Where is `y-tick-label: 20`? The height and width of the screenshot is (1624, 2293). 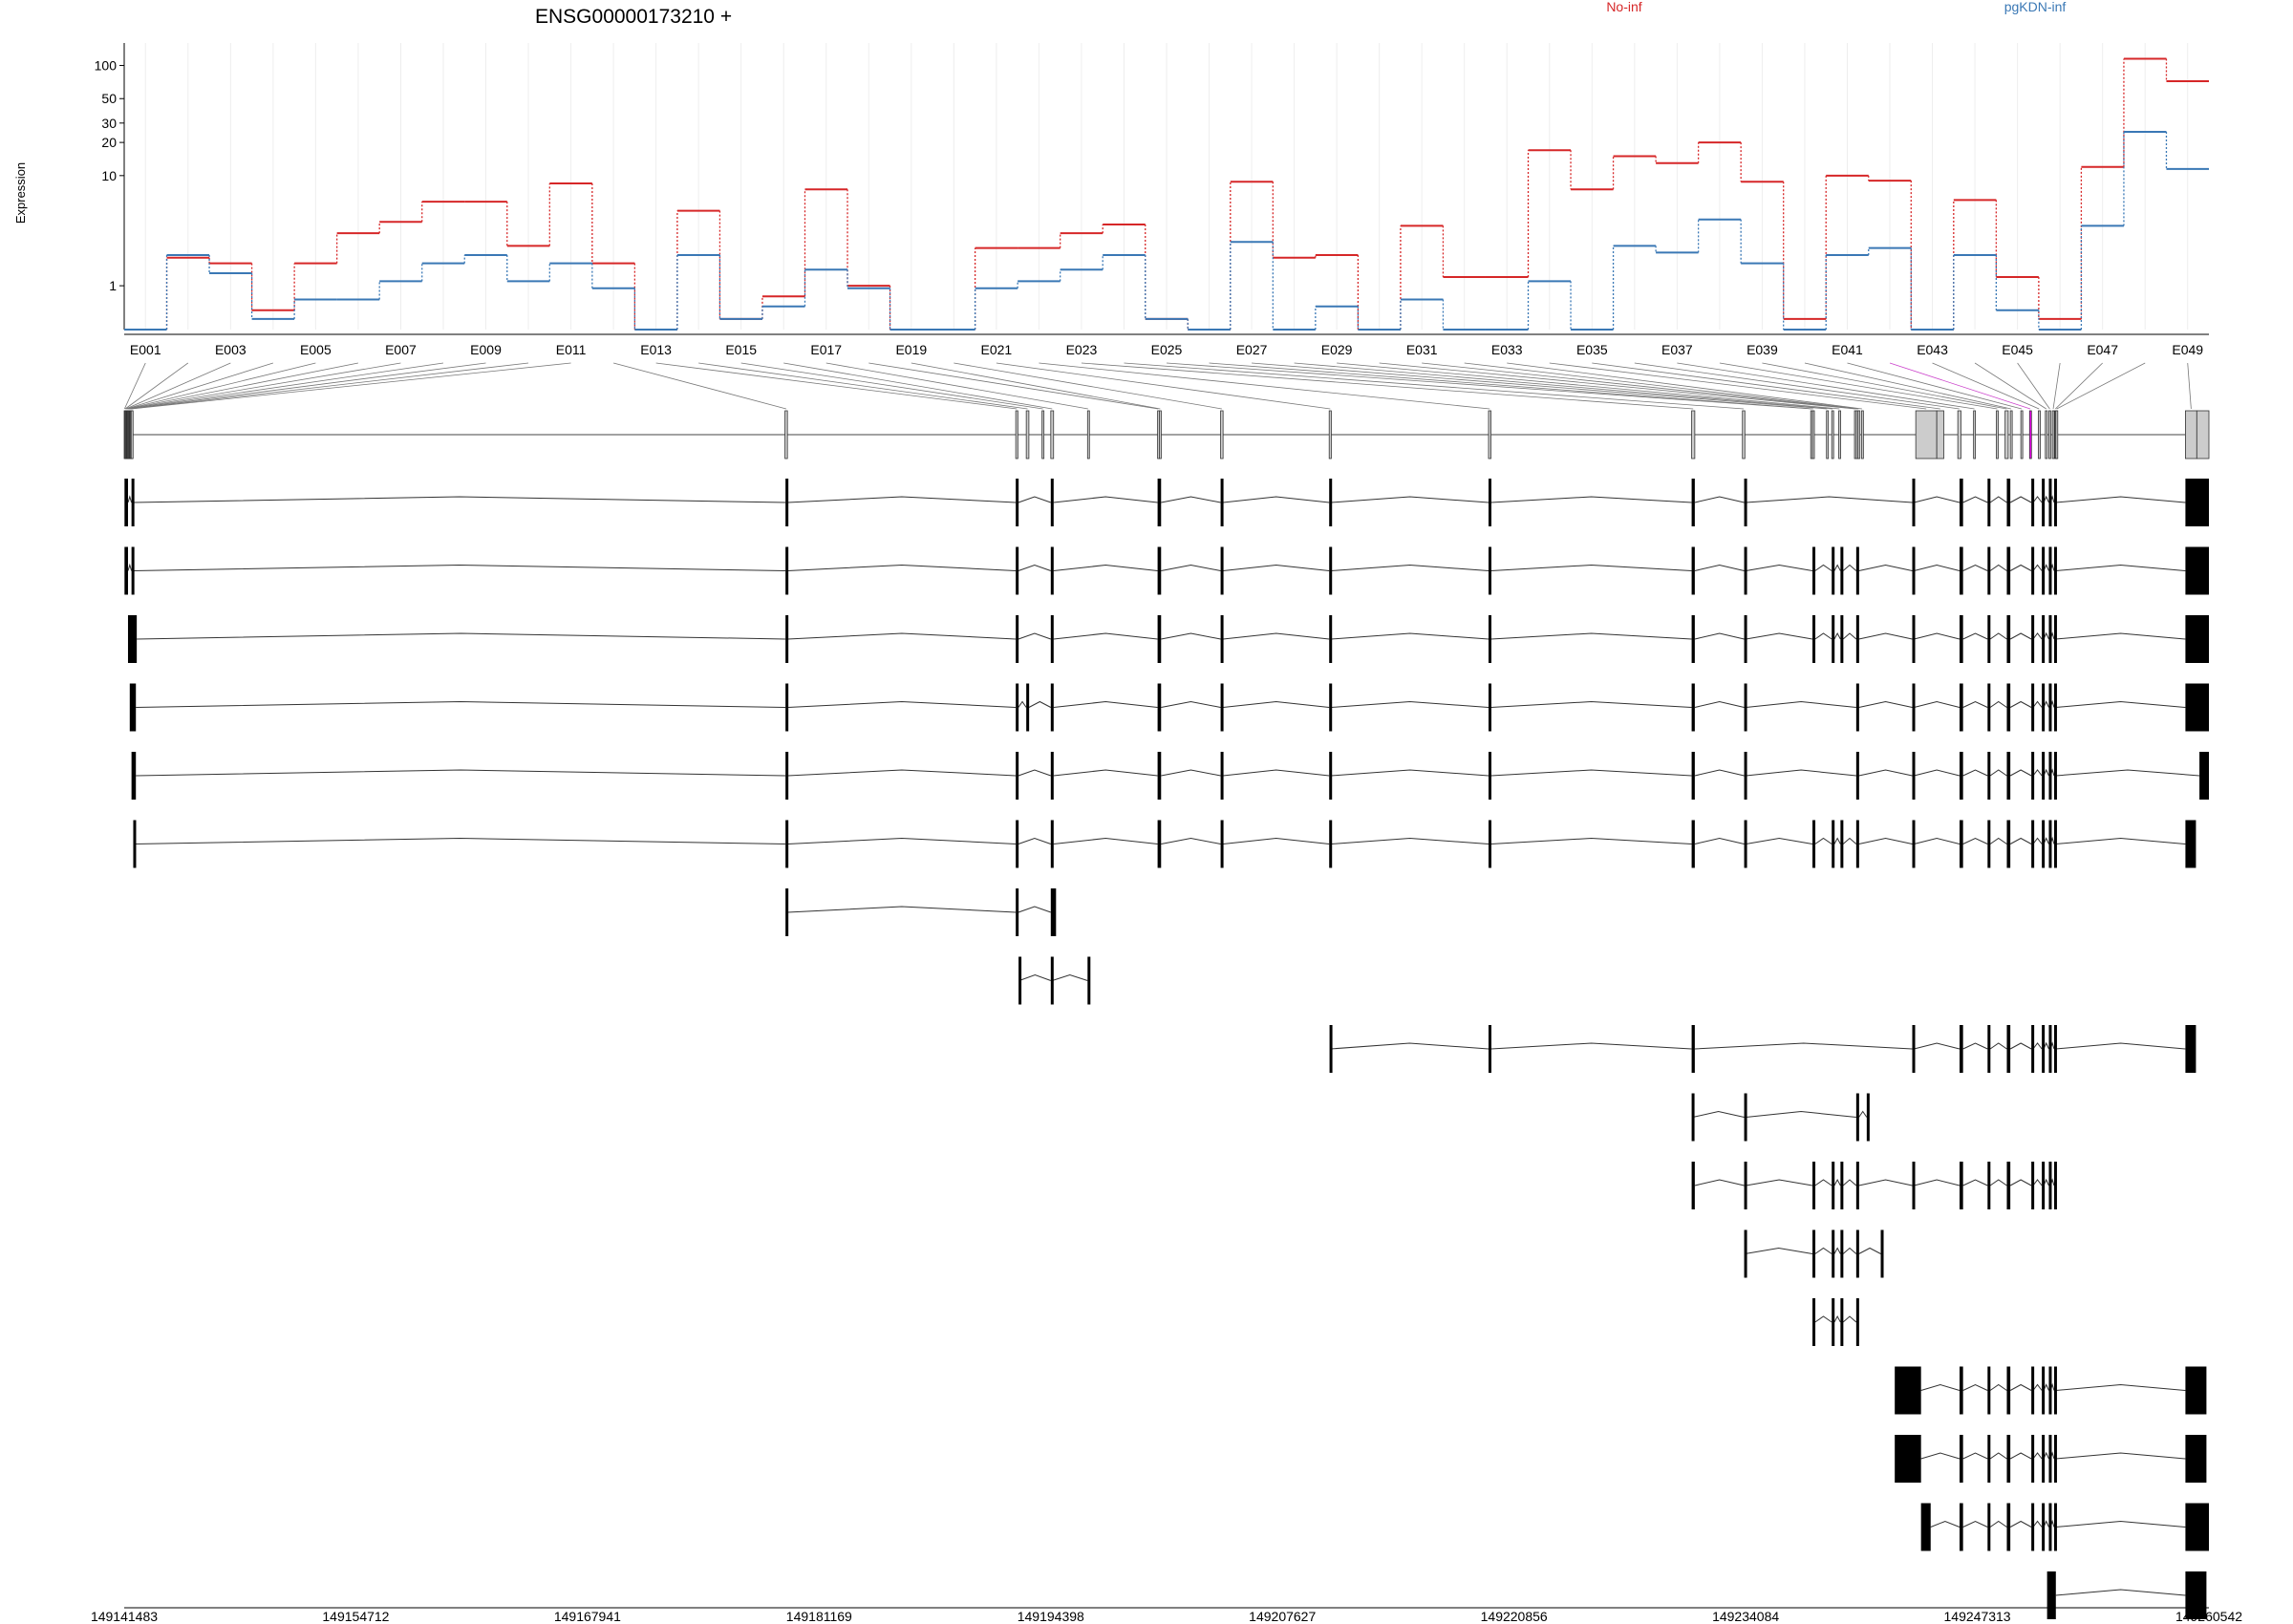
y-tick-label: 20 is located at coordinates (109, 142).